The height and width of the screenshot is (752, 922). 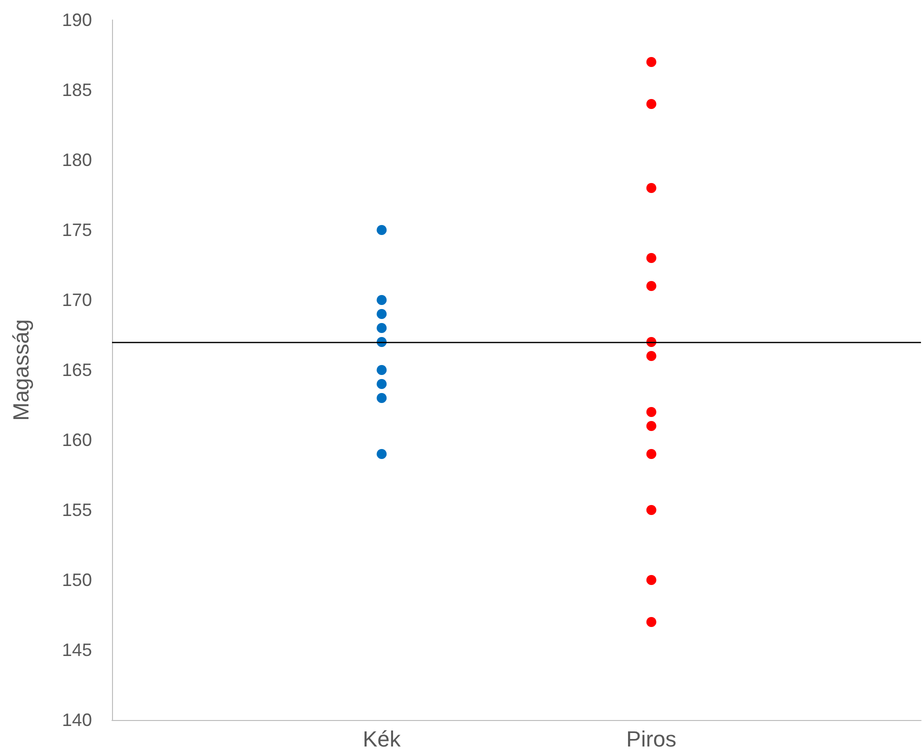 What do you see at coordinates (77, 720) in the screenshot?
I see `y-tick-label: 140` at bounding box center [77, 720].